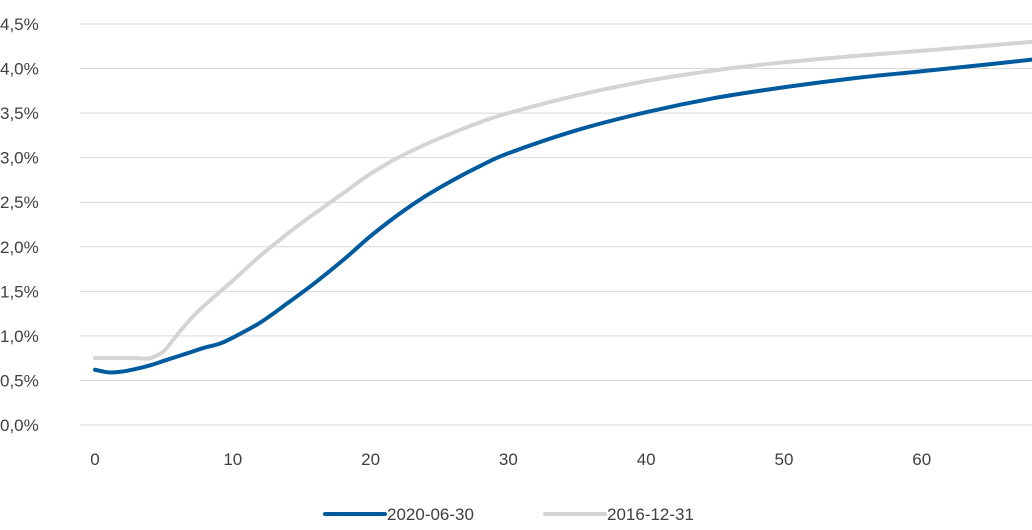 Image resolution: width=1032 pixels, height=530 pixels. I want to click on x-tick-label: 40, so click(646, 459).